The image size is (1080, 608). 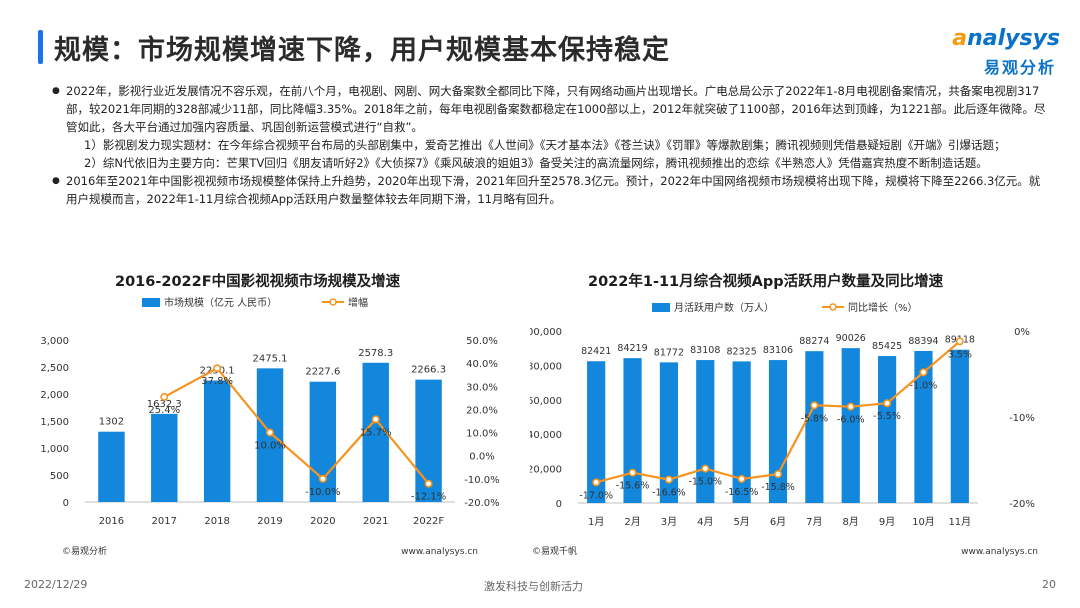 What do you see at coordinates (923, 341) in the screenshot?
I see `bar-value-label: 88394` at bounding box center [923, 341].